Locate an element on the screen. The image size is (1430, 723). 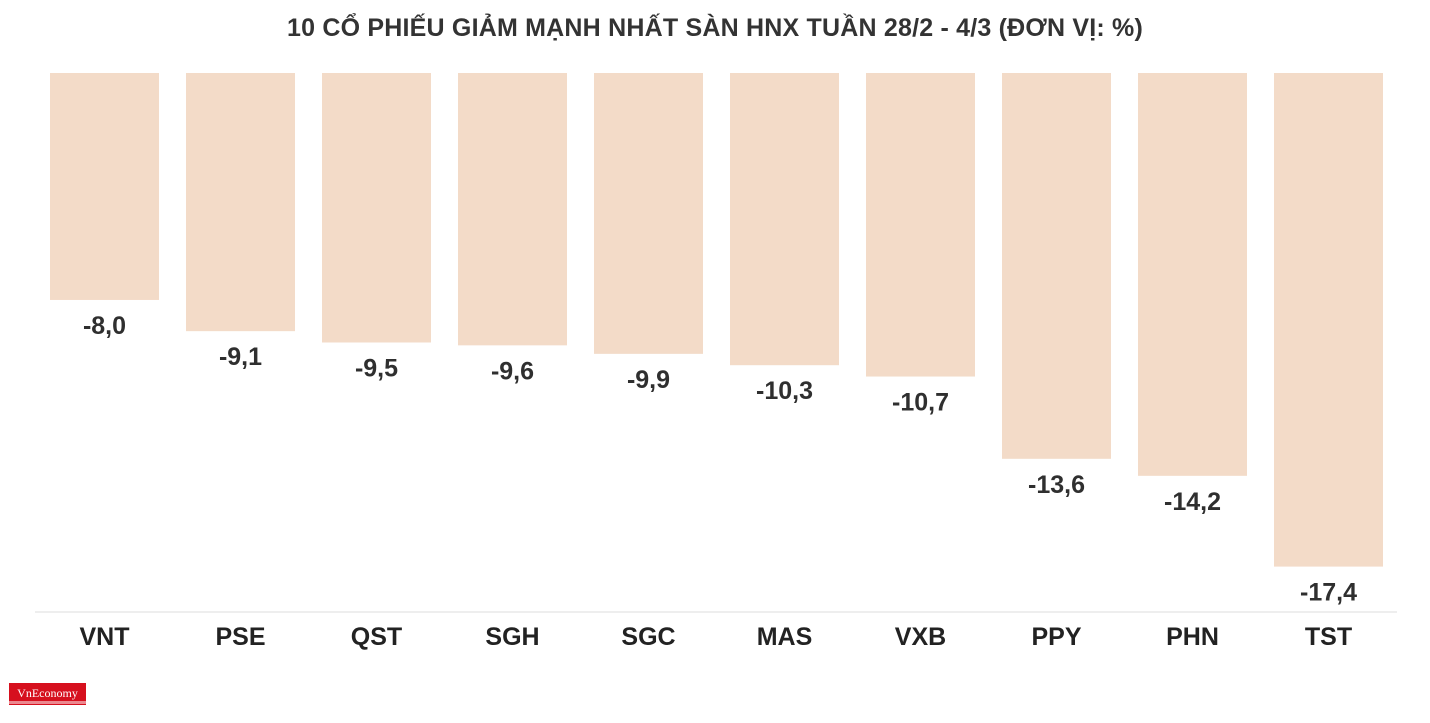
category-label-phn: PHN is located at coordinates (1192, 637).